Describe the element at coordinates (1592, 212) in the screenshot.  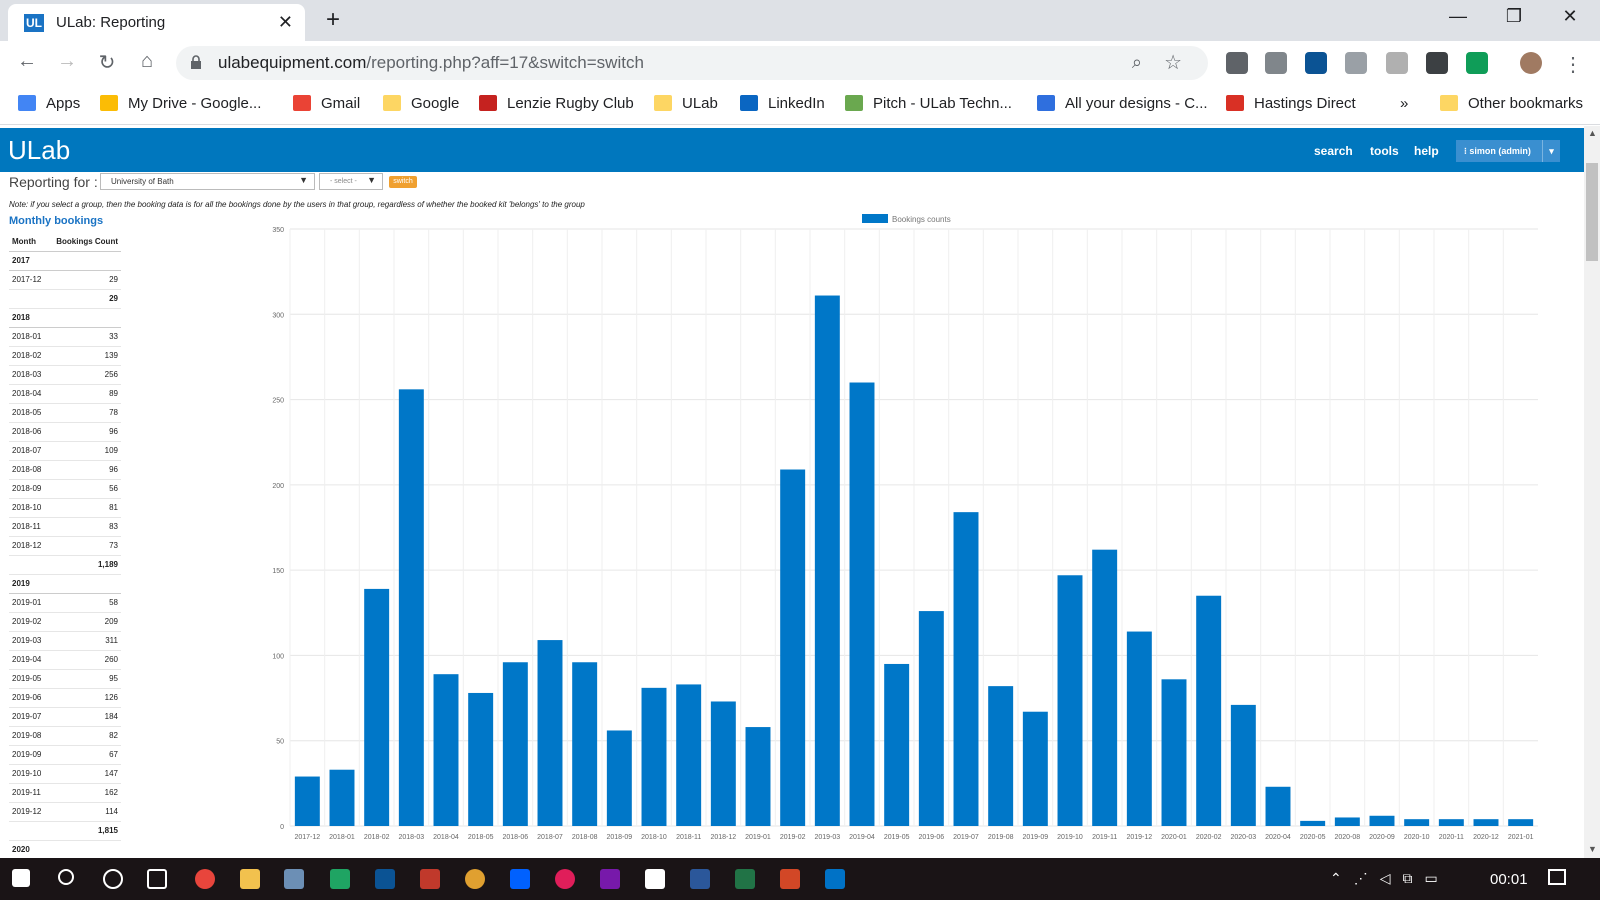
I see `scroll-thumb` at that location.